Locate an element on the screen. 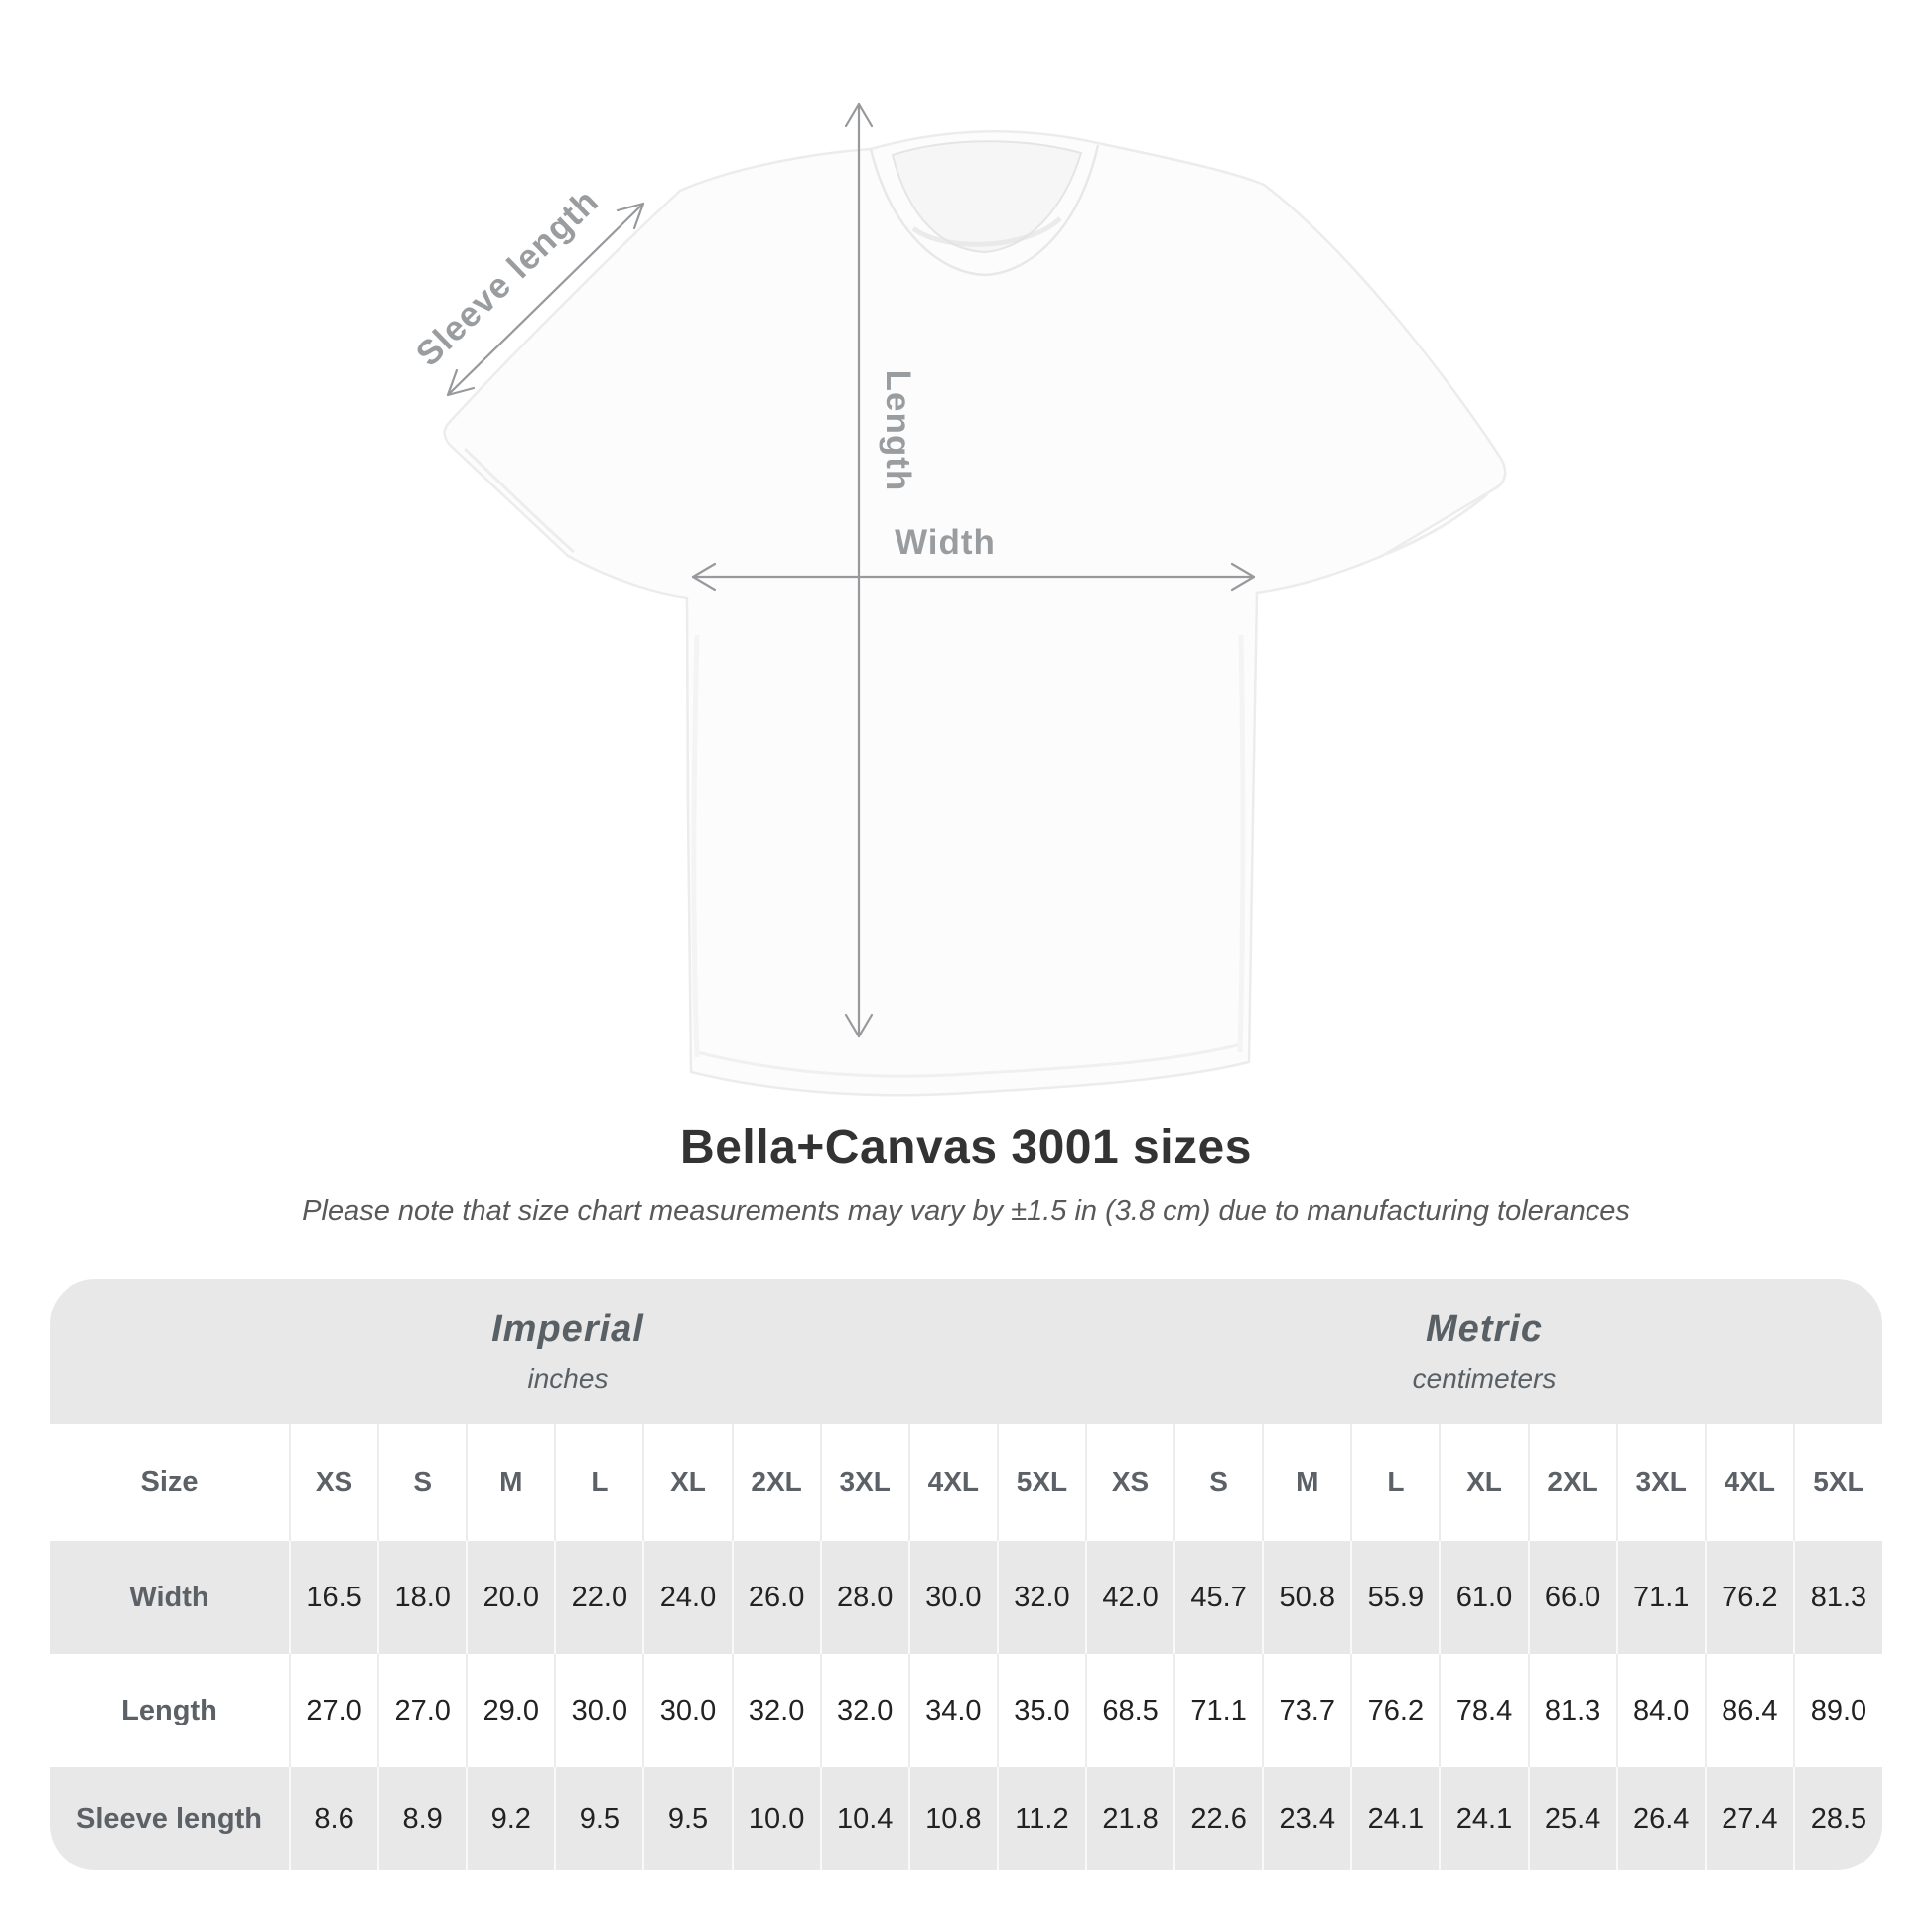 The image size is (1932, 1932). value-cell: 20.0 is located at coordinates (511, 1597).